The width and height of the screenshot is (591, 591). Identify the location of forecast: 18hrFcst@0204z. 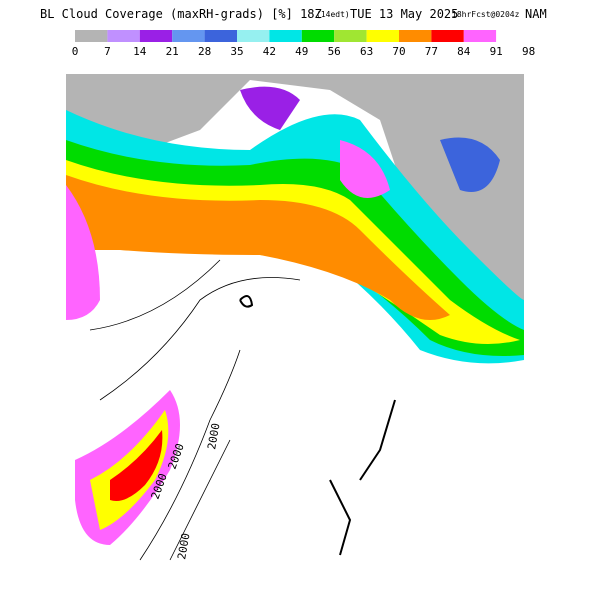
(486, 14).